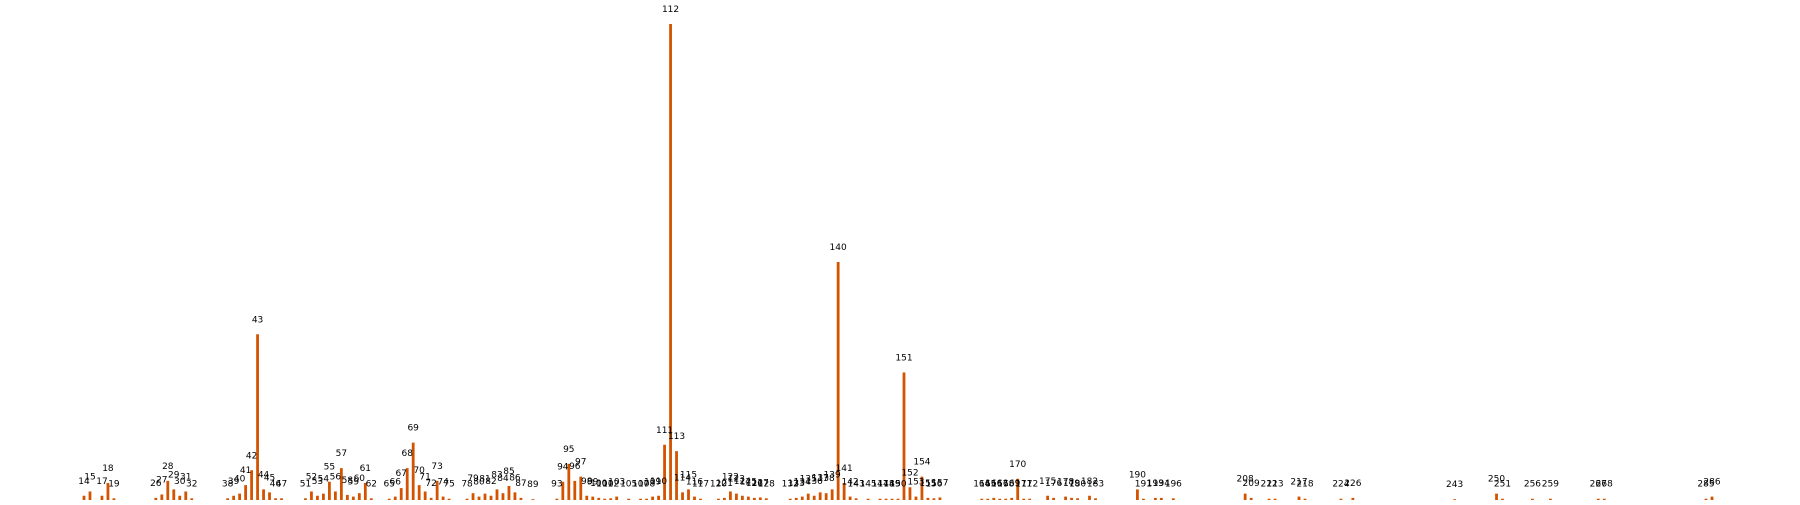 Image resolution: width=1800 pixels, height=505 pixels. Describe the element at coordinates (84, 482) in the screenshot. I see `data-label-14: 14` at that location.